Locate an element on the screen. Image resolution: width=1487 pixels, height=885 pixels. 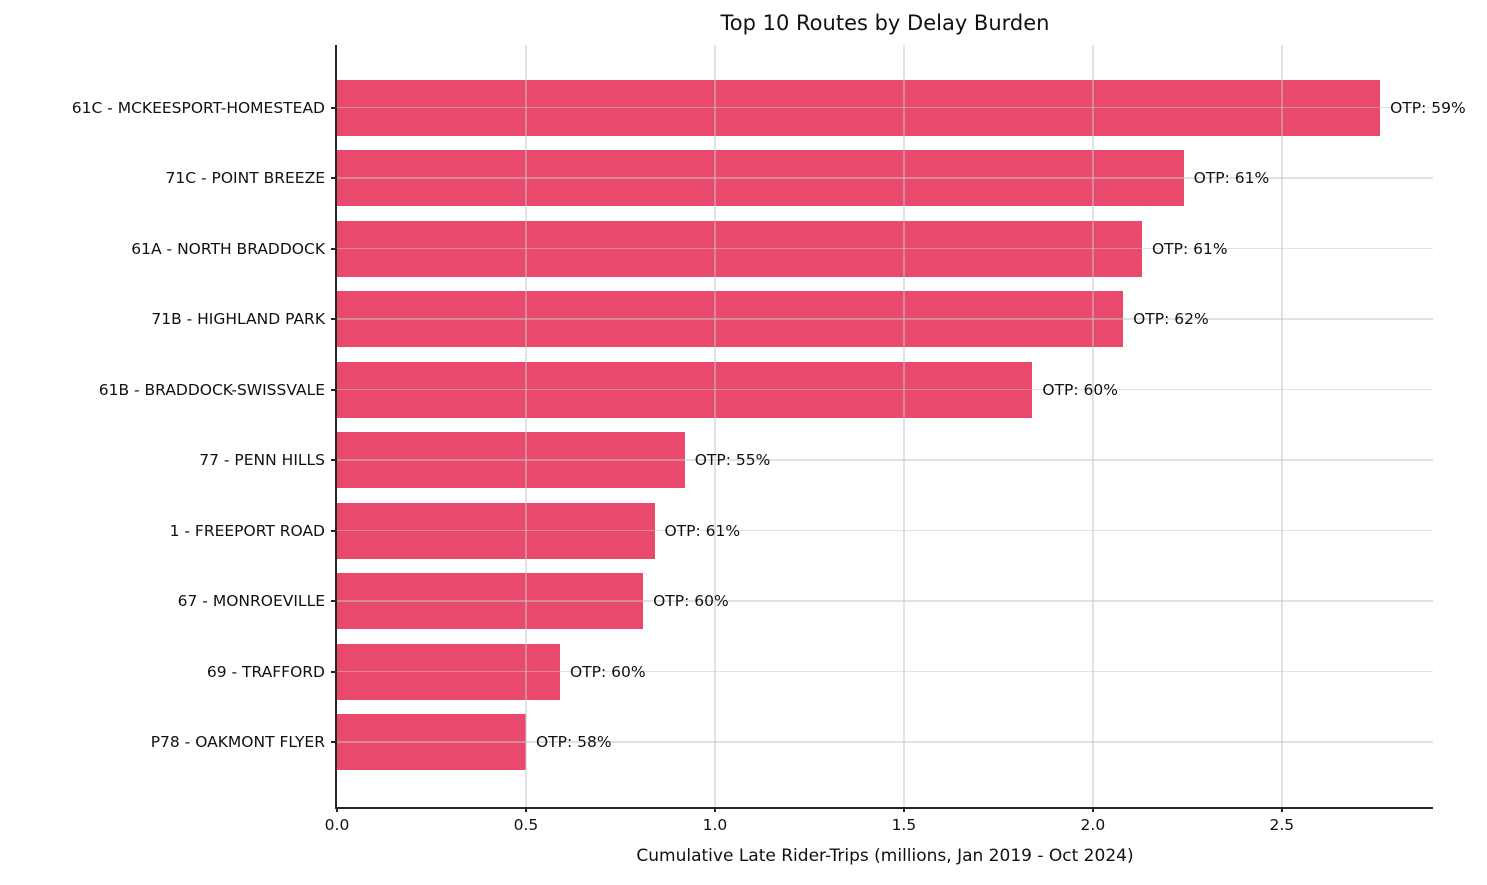
y-axis-label: 71C - POINT BREEZE is located at coordinates (245, 178).